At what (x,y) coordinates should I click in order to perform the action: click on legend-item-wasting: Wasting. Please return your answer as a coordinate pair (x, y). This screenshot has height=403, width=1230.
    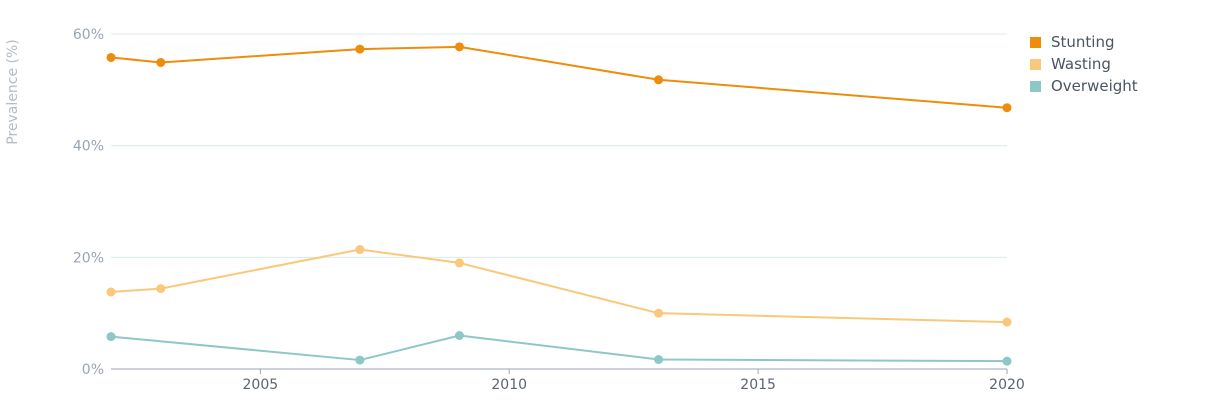
    Looking at the image, I should click on (1070, 64).